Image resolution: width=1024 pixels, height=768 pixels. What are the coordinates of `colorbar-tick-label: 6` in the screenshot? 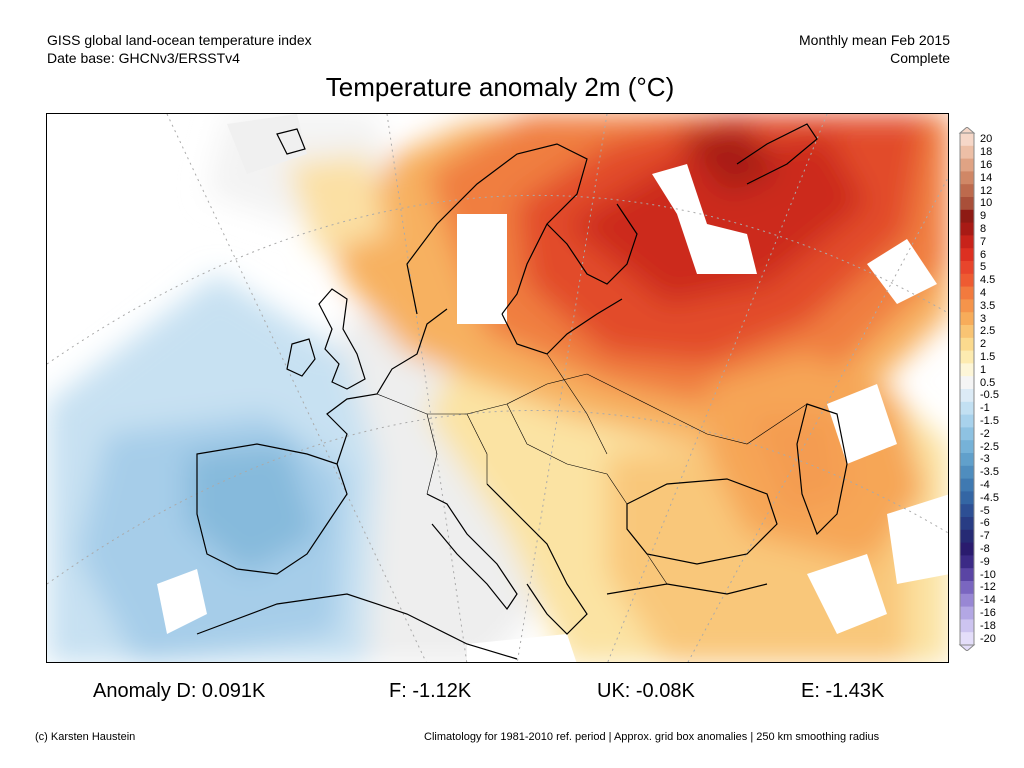 It's located at (983, 254).